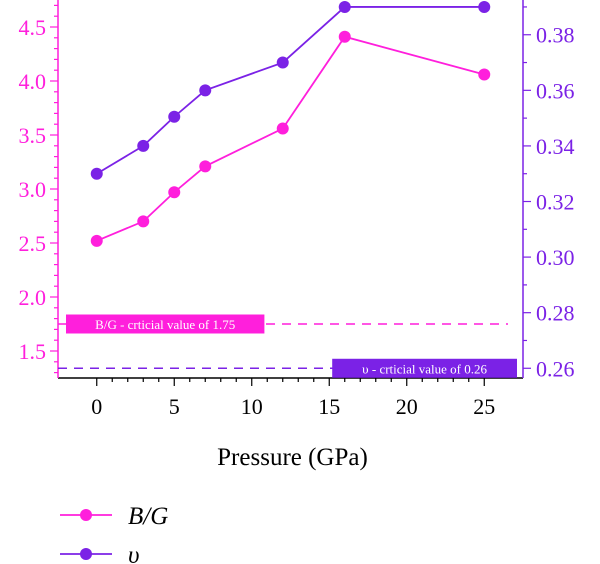 The height and width of the screenshot is (564, 600). I want to click on legend-label: B/G, so click(148, 516).